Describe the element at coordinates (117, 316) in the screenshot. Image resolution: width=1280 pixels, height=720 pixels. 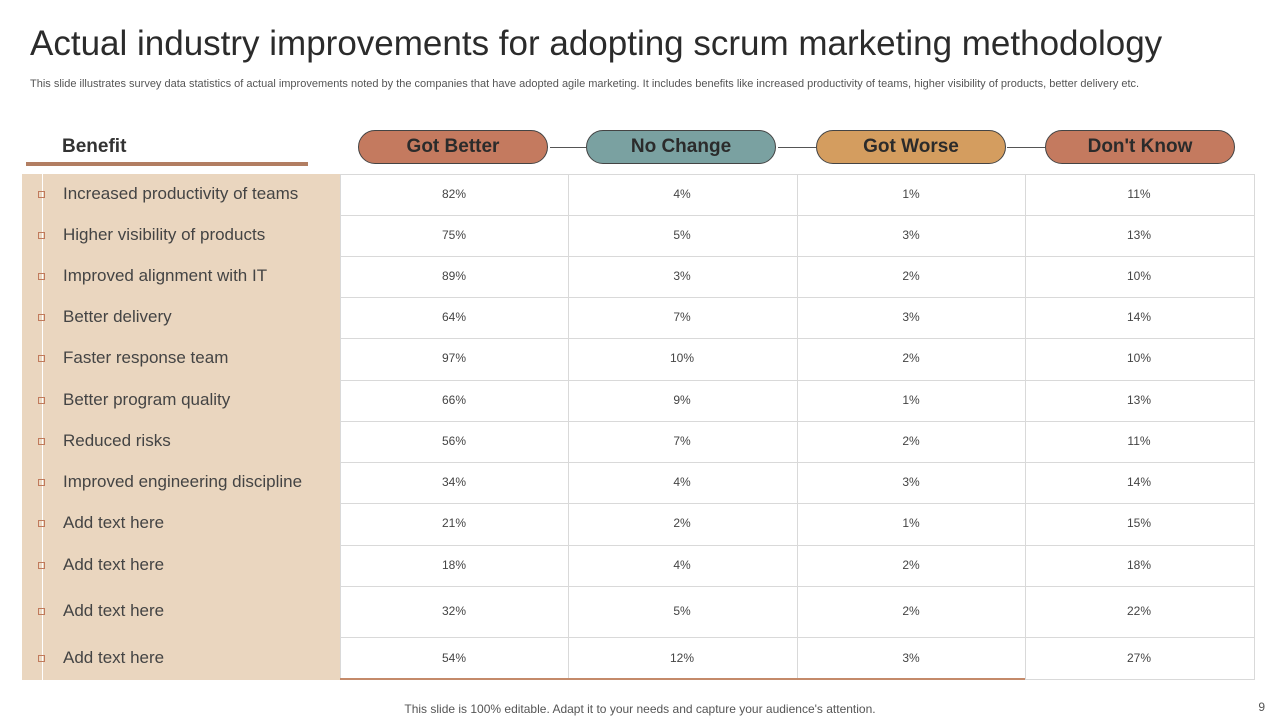
I see `benefit-label: Better delivery` at that location.